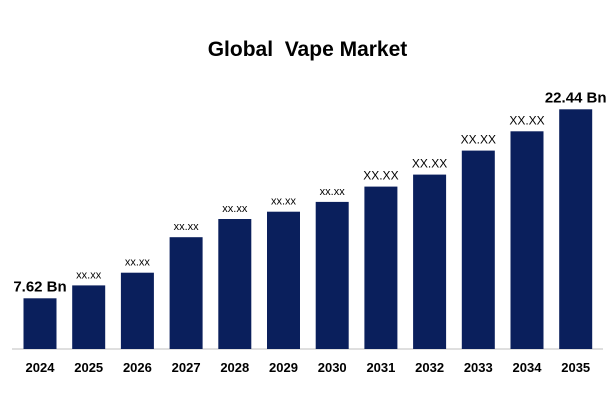 The height and width of the screenshot is (410, 615). What do you see at coordinates (235, 209) in the screenshot?
I see `data-label-2028: xx.xx` at bounding box center [235, 209].